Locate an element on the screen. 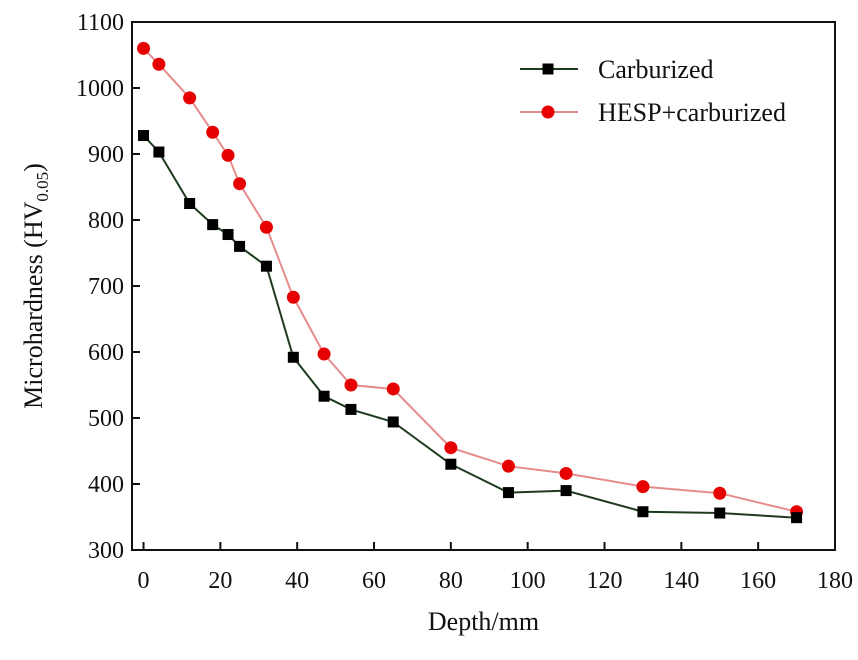 The image size is (858, 660). y-axis-label-subscript: 0.05 is located at coordinates (42, 187).